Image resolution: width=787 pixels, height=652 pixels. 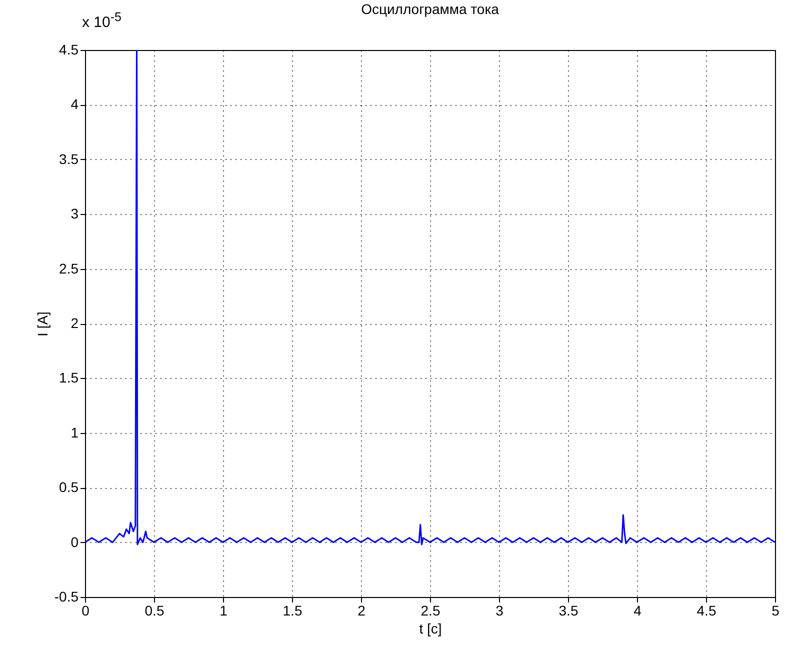 What do you see at coordinates (69, 268) in the screenshot?
I see `y-tick-label: 2.5` at bounding box center [69, 268].